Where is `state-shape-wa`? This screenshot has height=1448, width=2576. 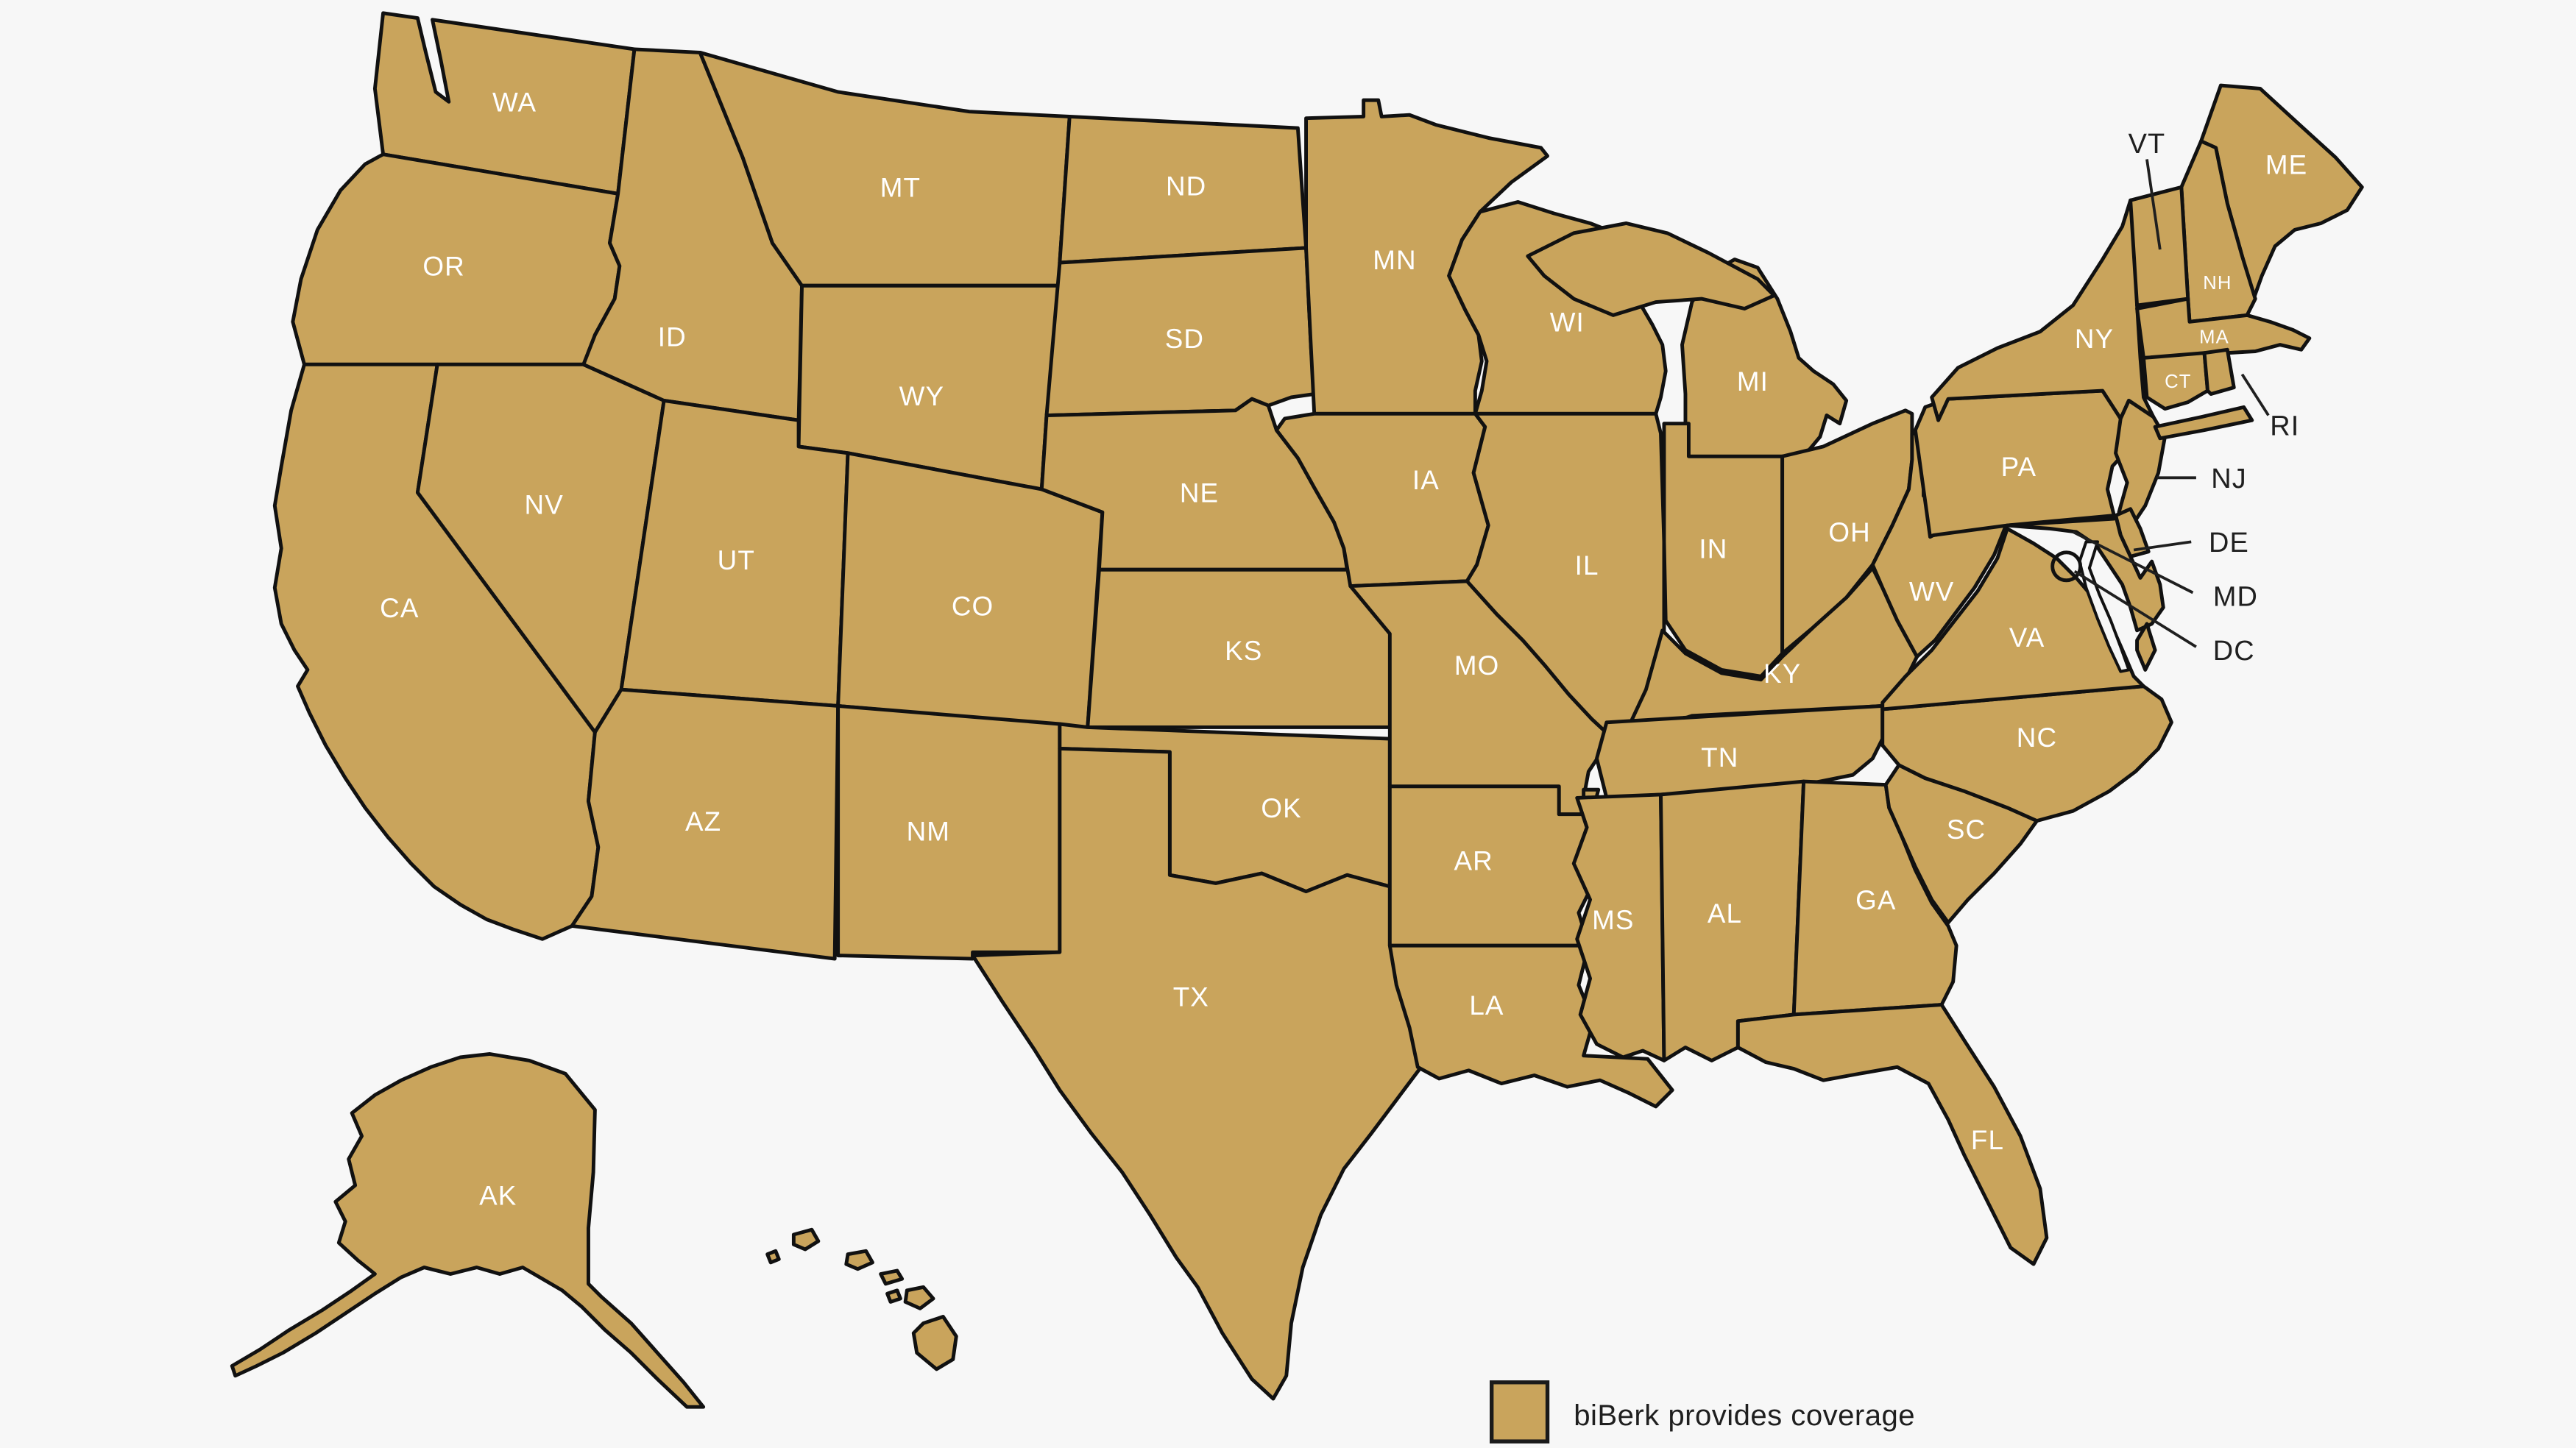
state-shape-wa is located at coordinates (504, 104).